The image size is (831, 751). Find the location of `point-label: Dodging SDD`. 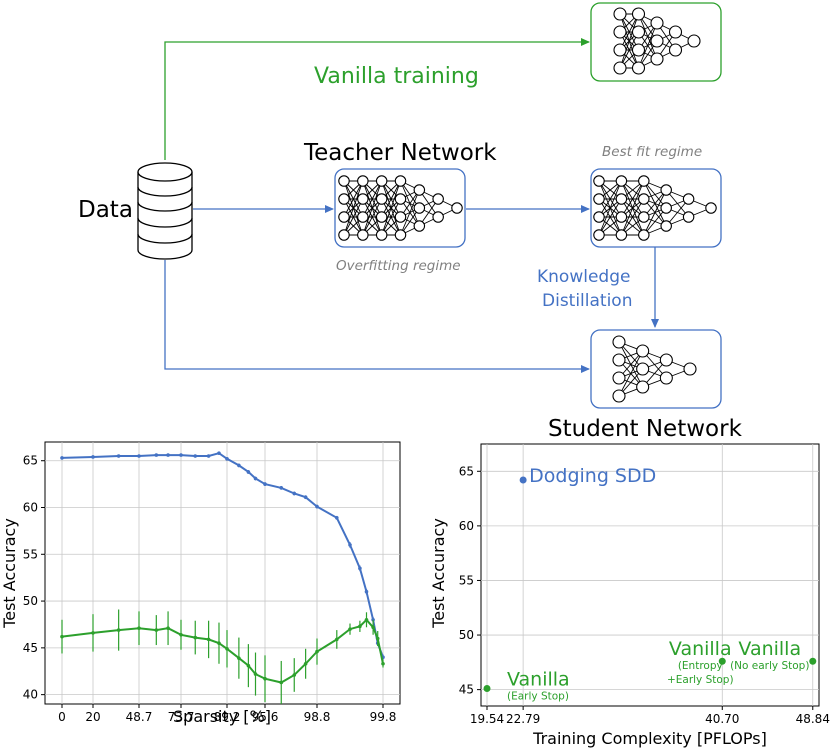

point-label: Dodging SDD is located at coordinates (592, 476).